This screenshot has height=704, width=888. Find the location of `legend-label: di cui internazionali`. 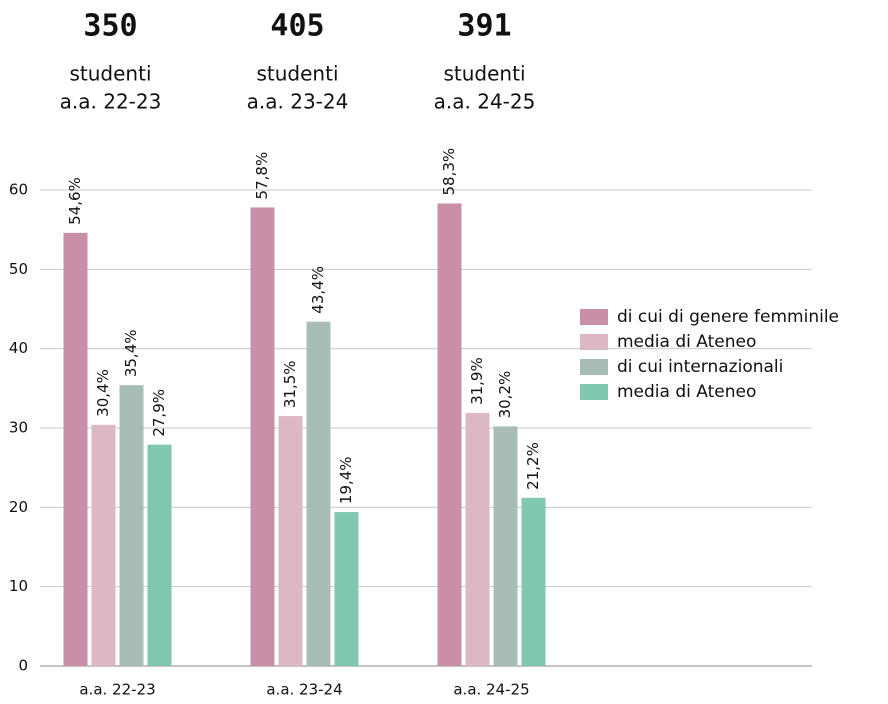

legend-label: di cui internazionali is located at coordinates (700, 367).